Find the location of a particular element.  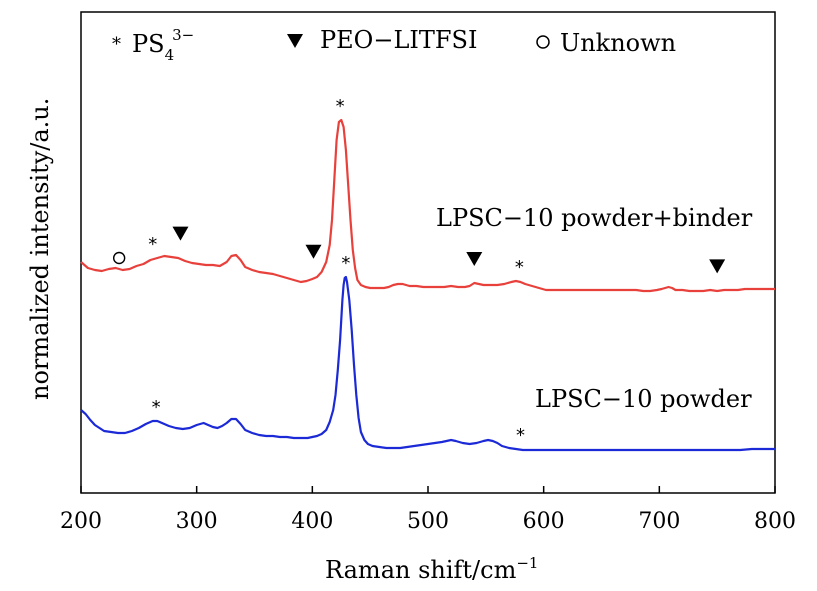

x-tick-label-200: 200 is located at coordinates (81, 521).